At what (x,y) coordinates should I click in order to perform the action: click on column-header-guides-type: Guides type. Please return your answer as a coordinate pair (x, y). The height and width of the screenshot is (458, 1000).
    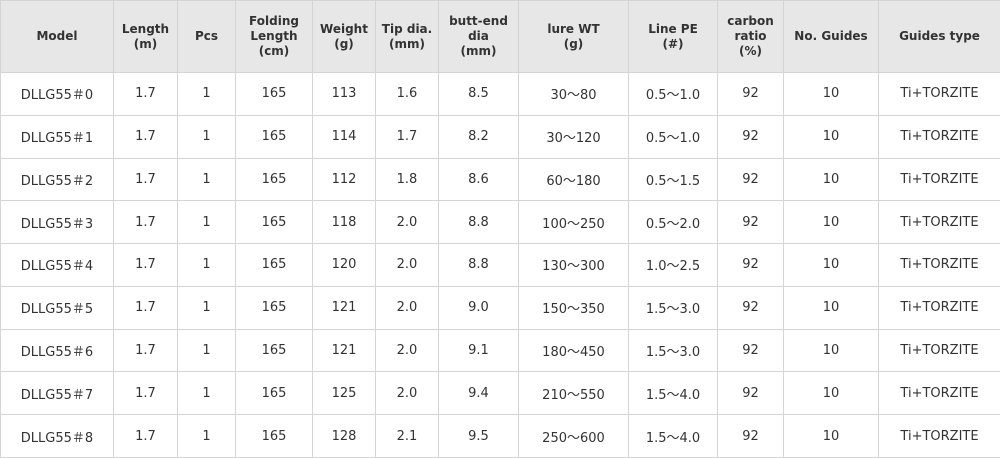
    Looking at the image, I should click on (939, 36).